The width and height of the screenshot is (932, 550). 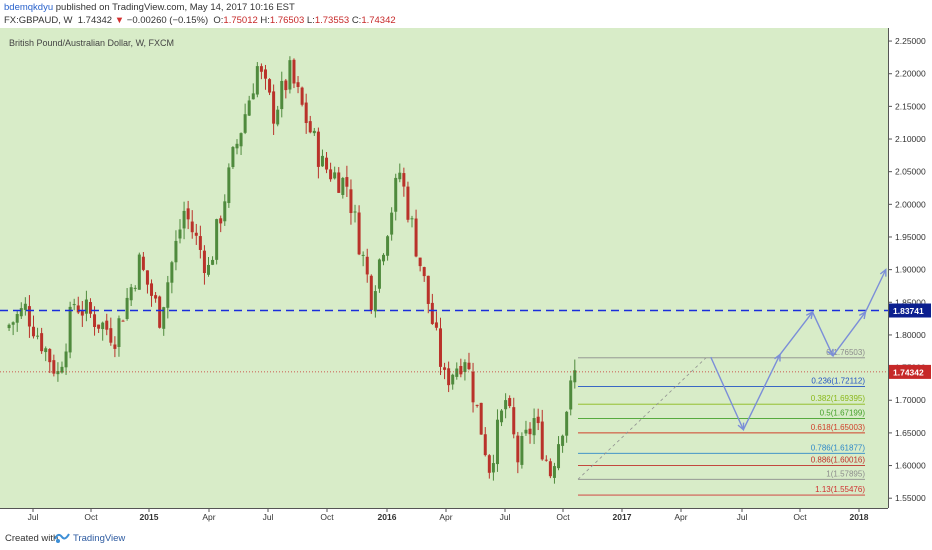 I want to click on tradingview-logo-icon, so click(x=62, y=538).